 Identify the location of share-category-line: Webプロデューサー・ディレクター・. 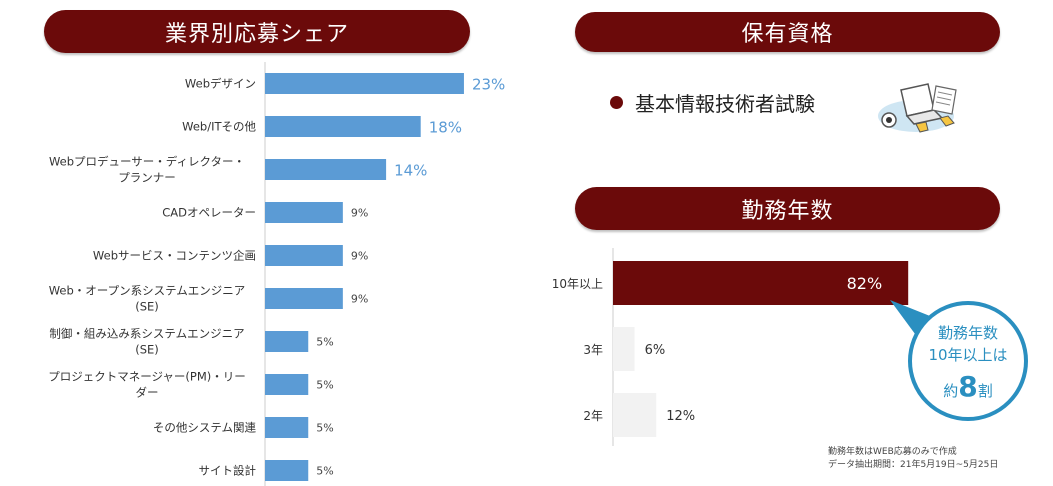
(147, 162).